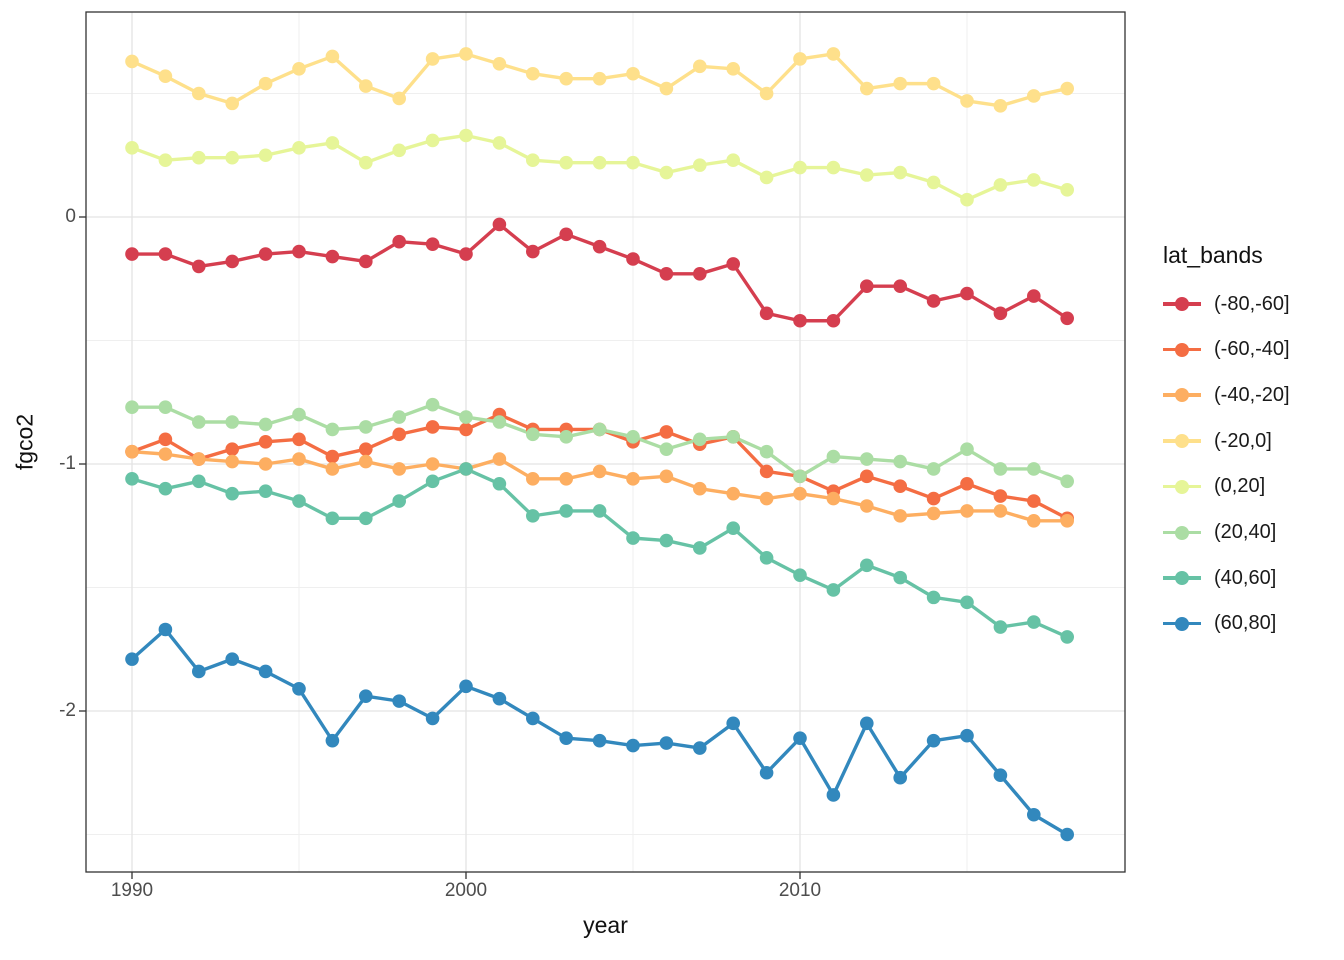 The image size is (1344, 960). Describe the element at coordinates (67, 463) in the screenshot. I see `y-tick-label: -1` at that location.